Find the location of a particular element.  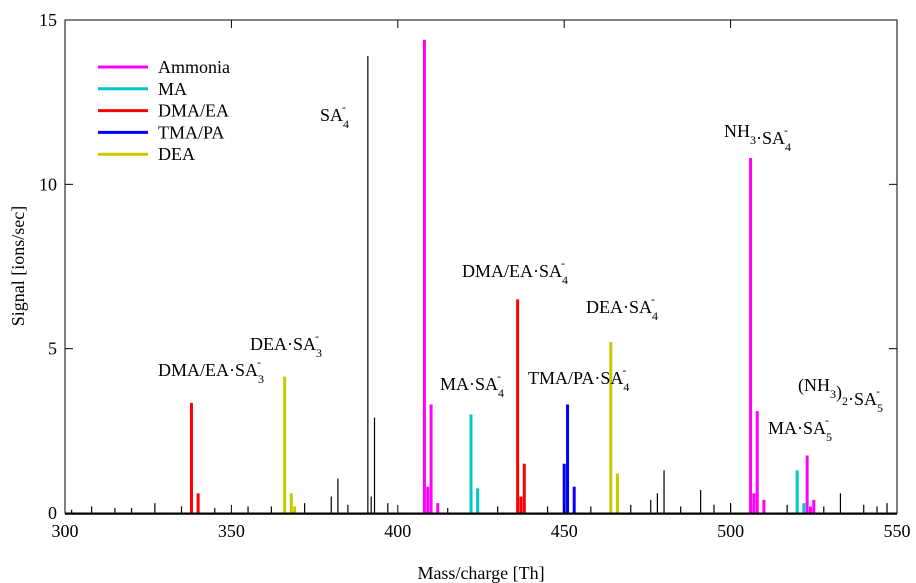

peak-annotation: TMA/PA·SA4 - is located at coordinates (578, 378).